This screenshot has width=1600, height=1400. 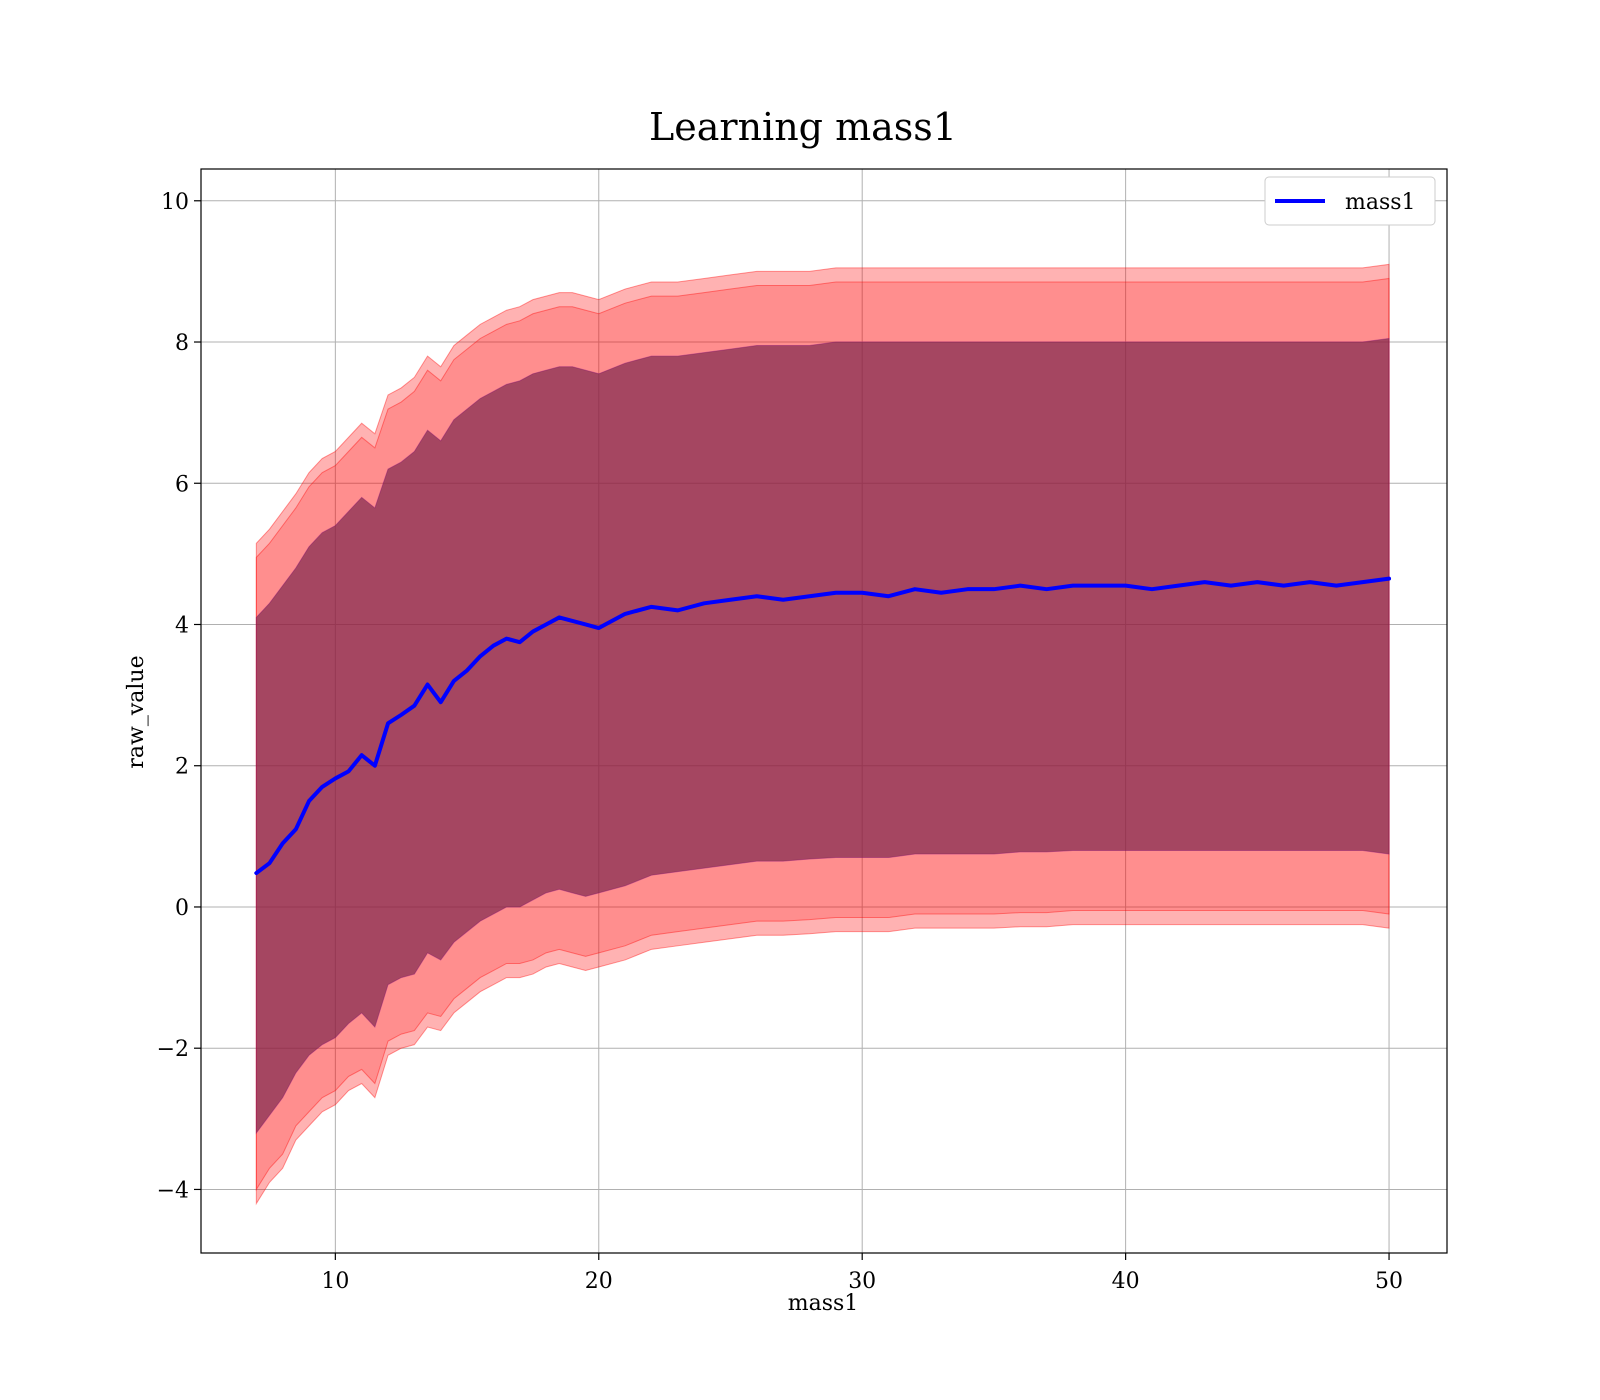 What do you see at coordinates (599, 1281) in the screenshot?
I see `x-tick-label: 20` at bounding box center [599, 1281].